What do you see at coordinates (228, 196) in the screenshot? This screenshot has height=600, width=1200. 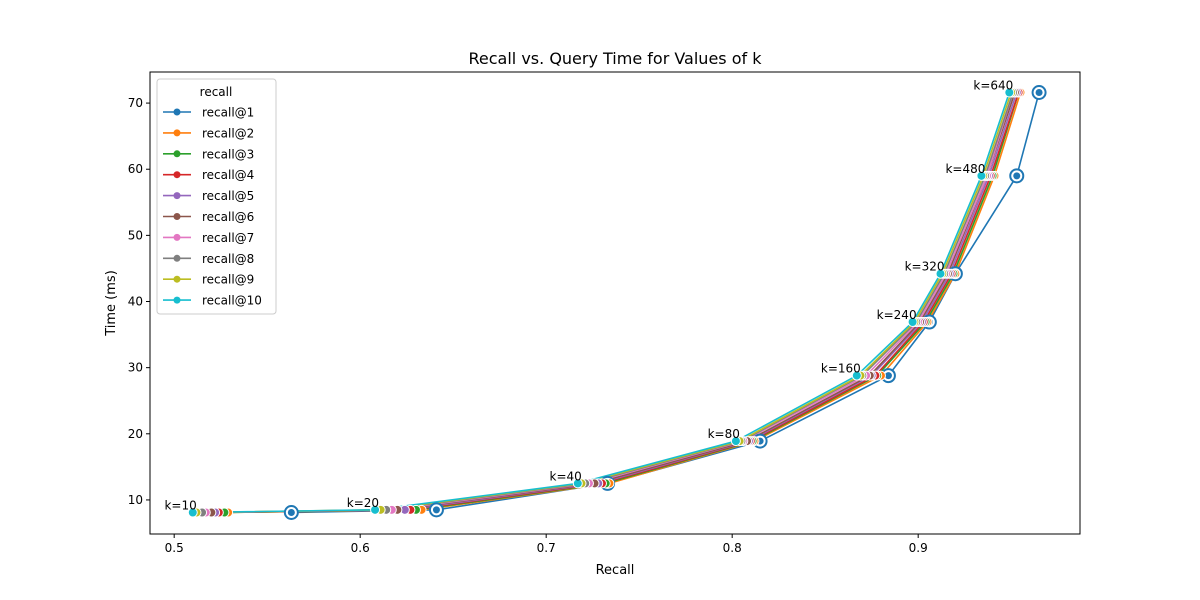 I see `legend-item-recall-5: recall@5` at bounding box center [228, 196].